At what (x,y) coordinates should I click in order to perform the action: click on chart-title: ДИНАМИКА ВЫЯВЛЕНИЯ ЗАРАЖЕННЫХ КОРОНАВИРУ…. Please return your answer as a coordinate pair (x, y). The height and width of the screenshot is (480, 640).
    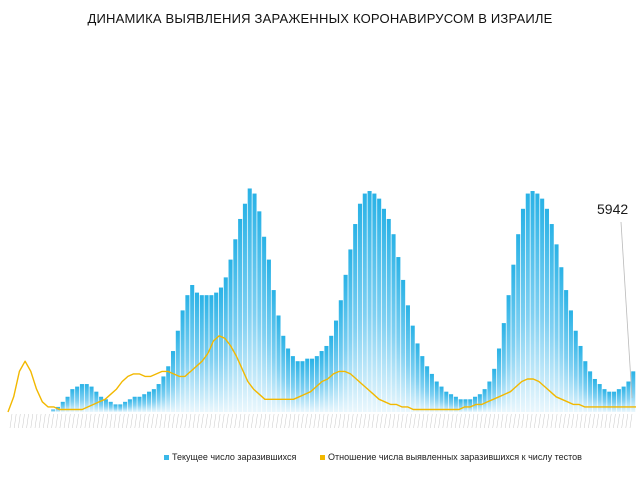
    Looking at the image, I should click on (320, 18).